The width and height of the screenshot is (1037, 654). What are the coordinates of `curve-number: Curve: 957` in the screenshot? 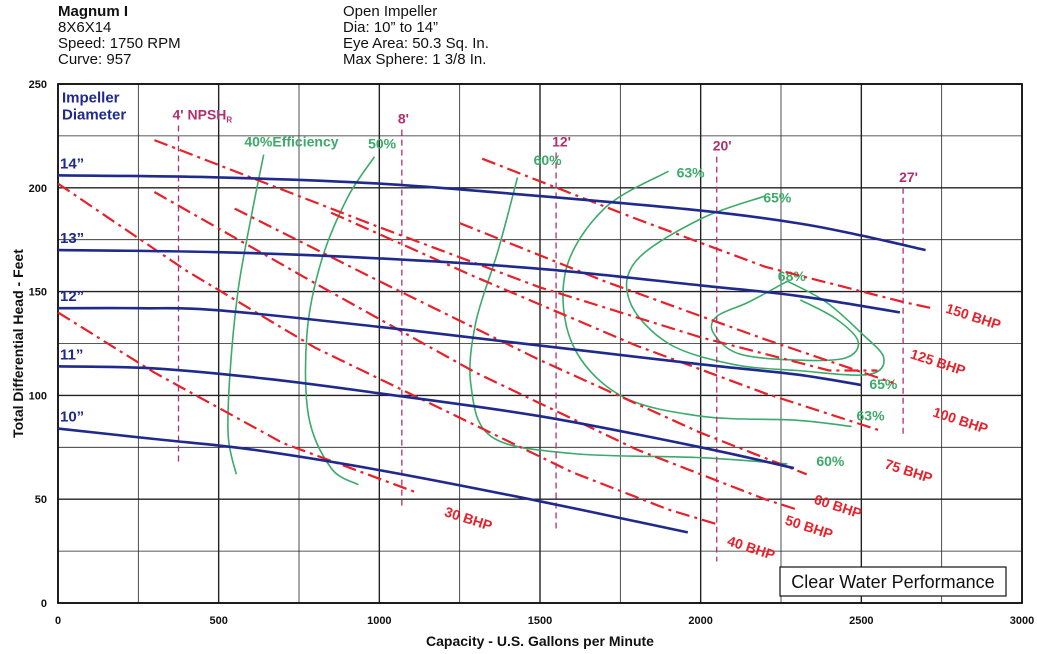 It's located at (95, 59).